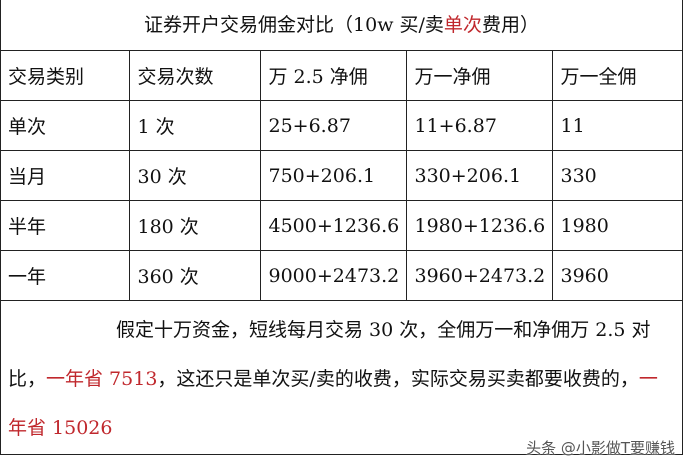 This screenshot has height=473, width=683. I want to click on table-row: 半年 180 次 4500+1236.6 1980+1236.6 1980, so click(341, 225).